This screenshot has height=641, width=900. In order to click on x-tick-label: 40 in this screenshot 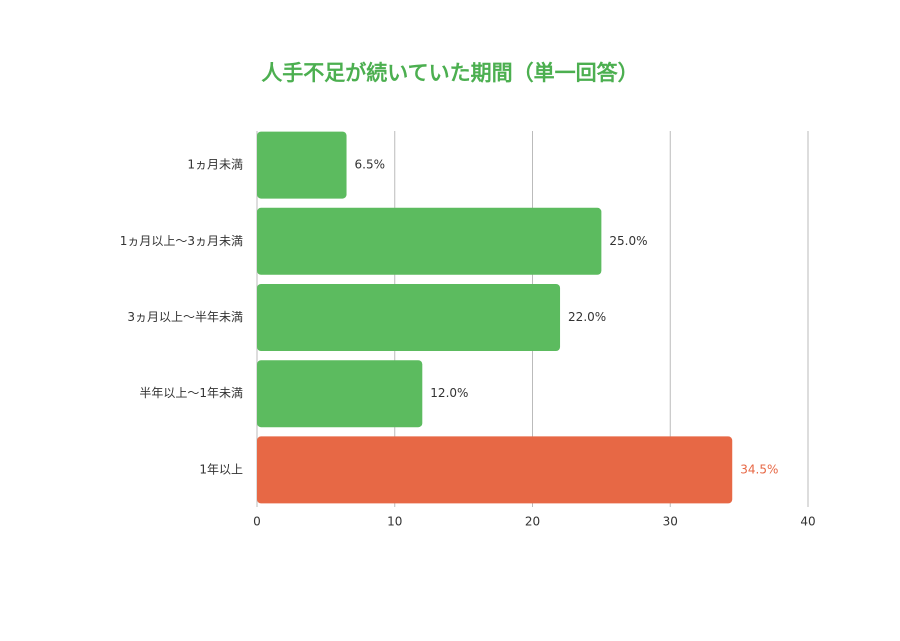, I will do `click(807, 522)`.